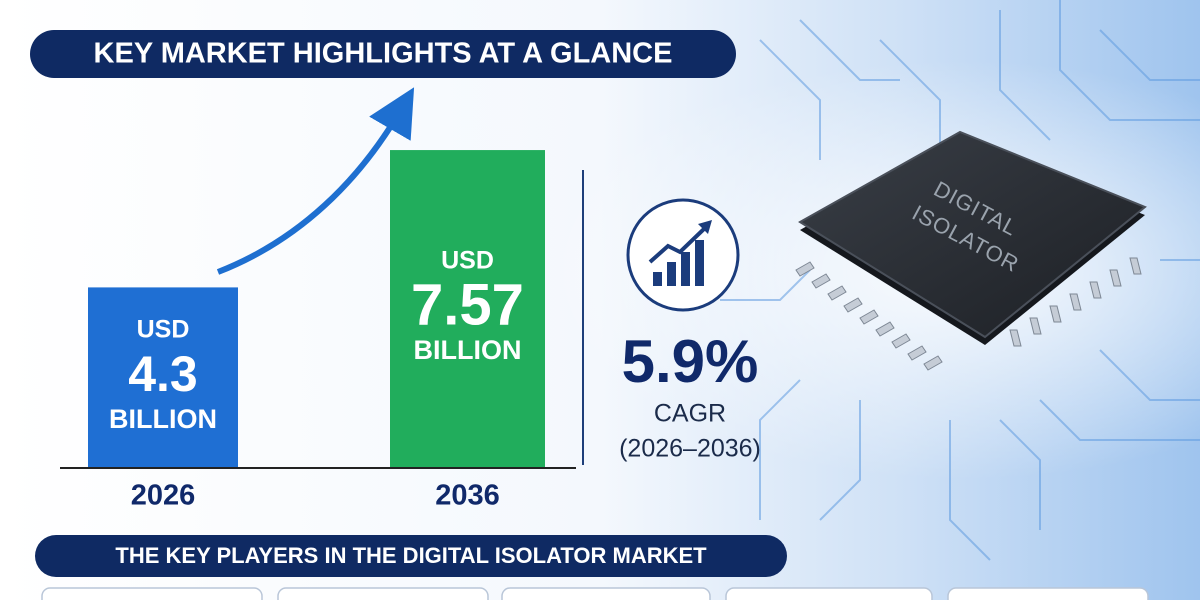 Image resolution: width=1200 pixels, height=600 pixels. What do you see at coordinates (690, 361) in the screenshot?
I see `cagr-value: 5.9%` at bounding box center [690, 361].